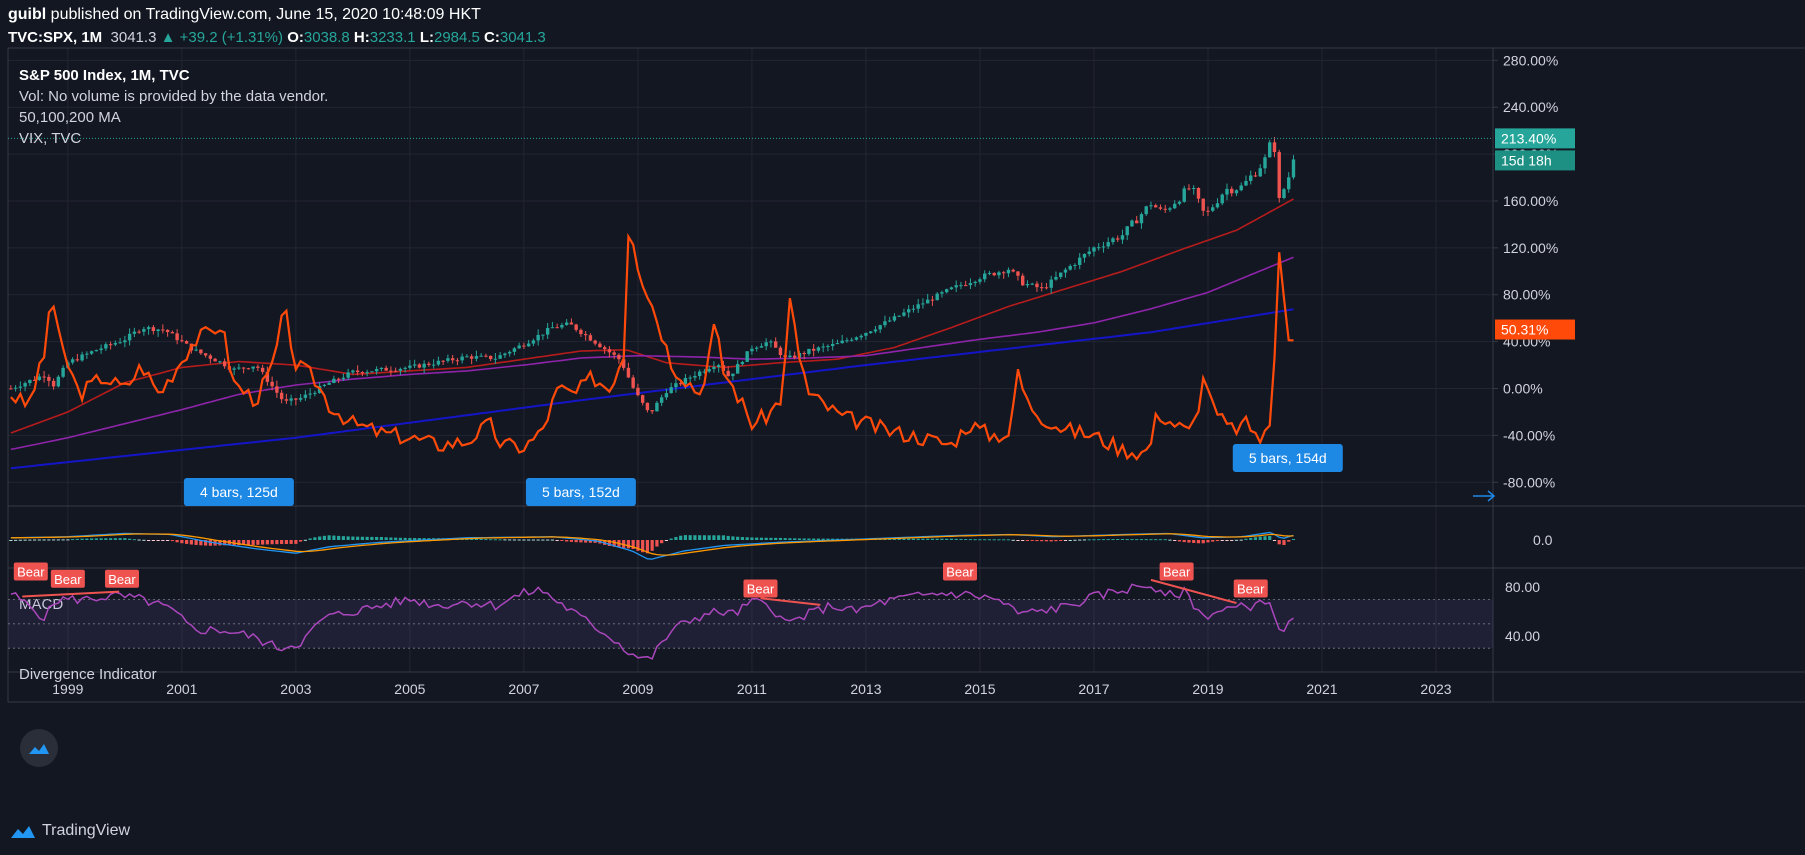 The image size is (1805, 855). Describe the element at coordinates (637, 689) in the screenshot. I see `time-axis-label: 2009` at that location.